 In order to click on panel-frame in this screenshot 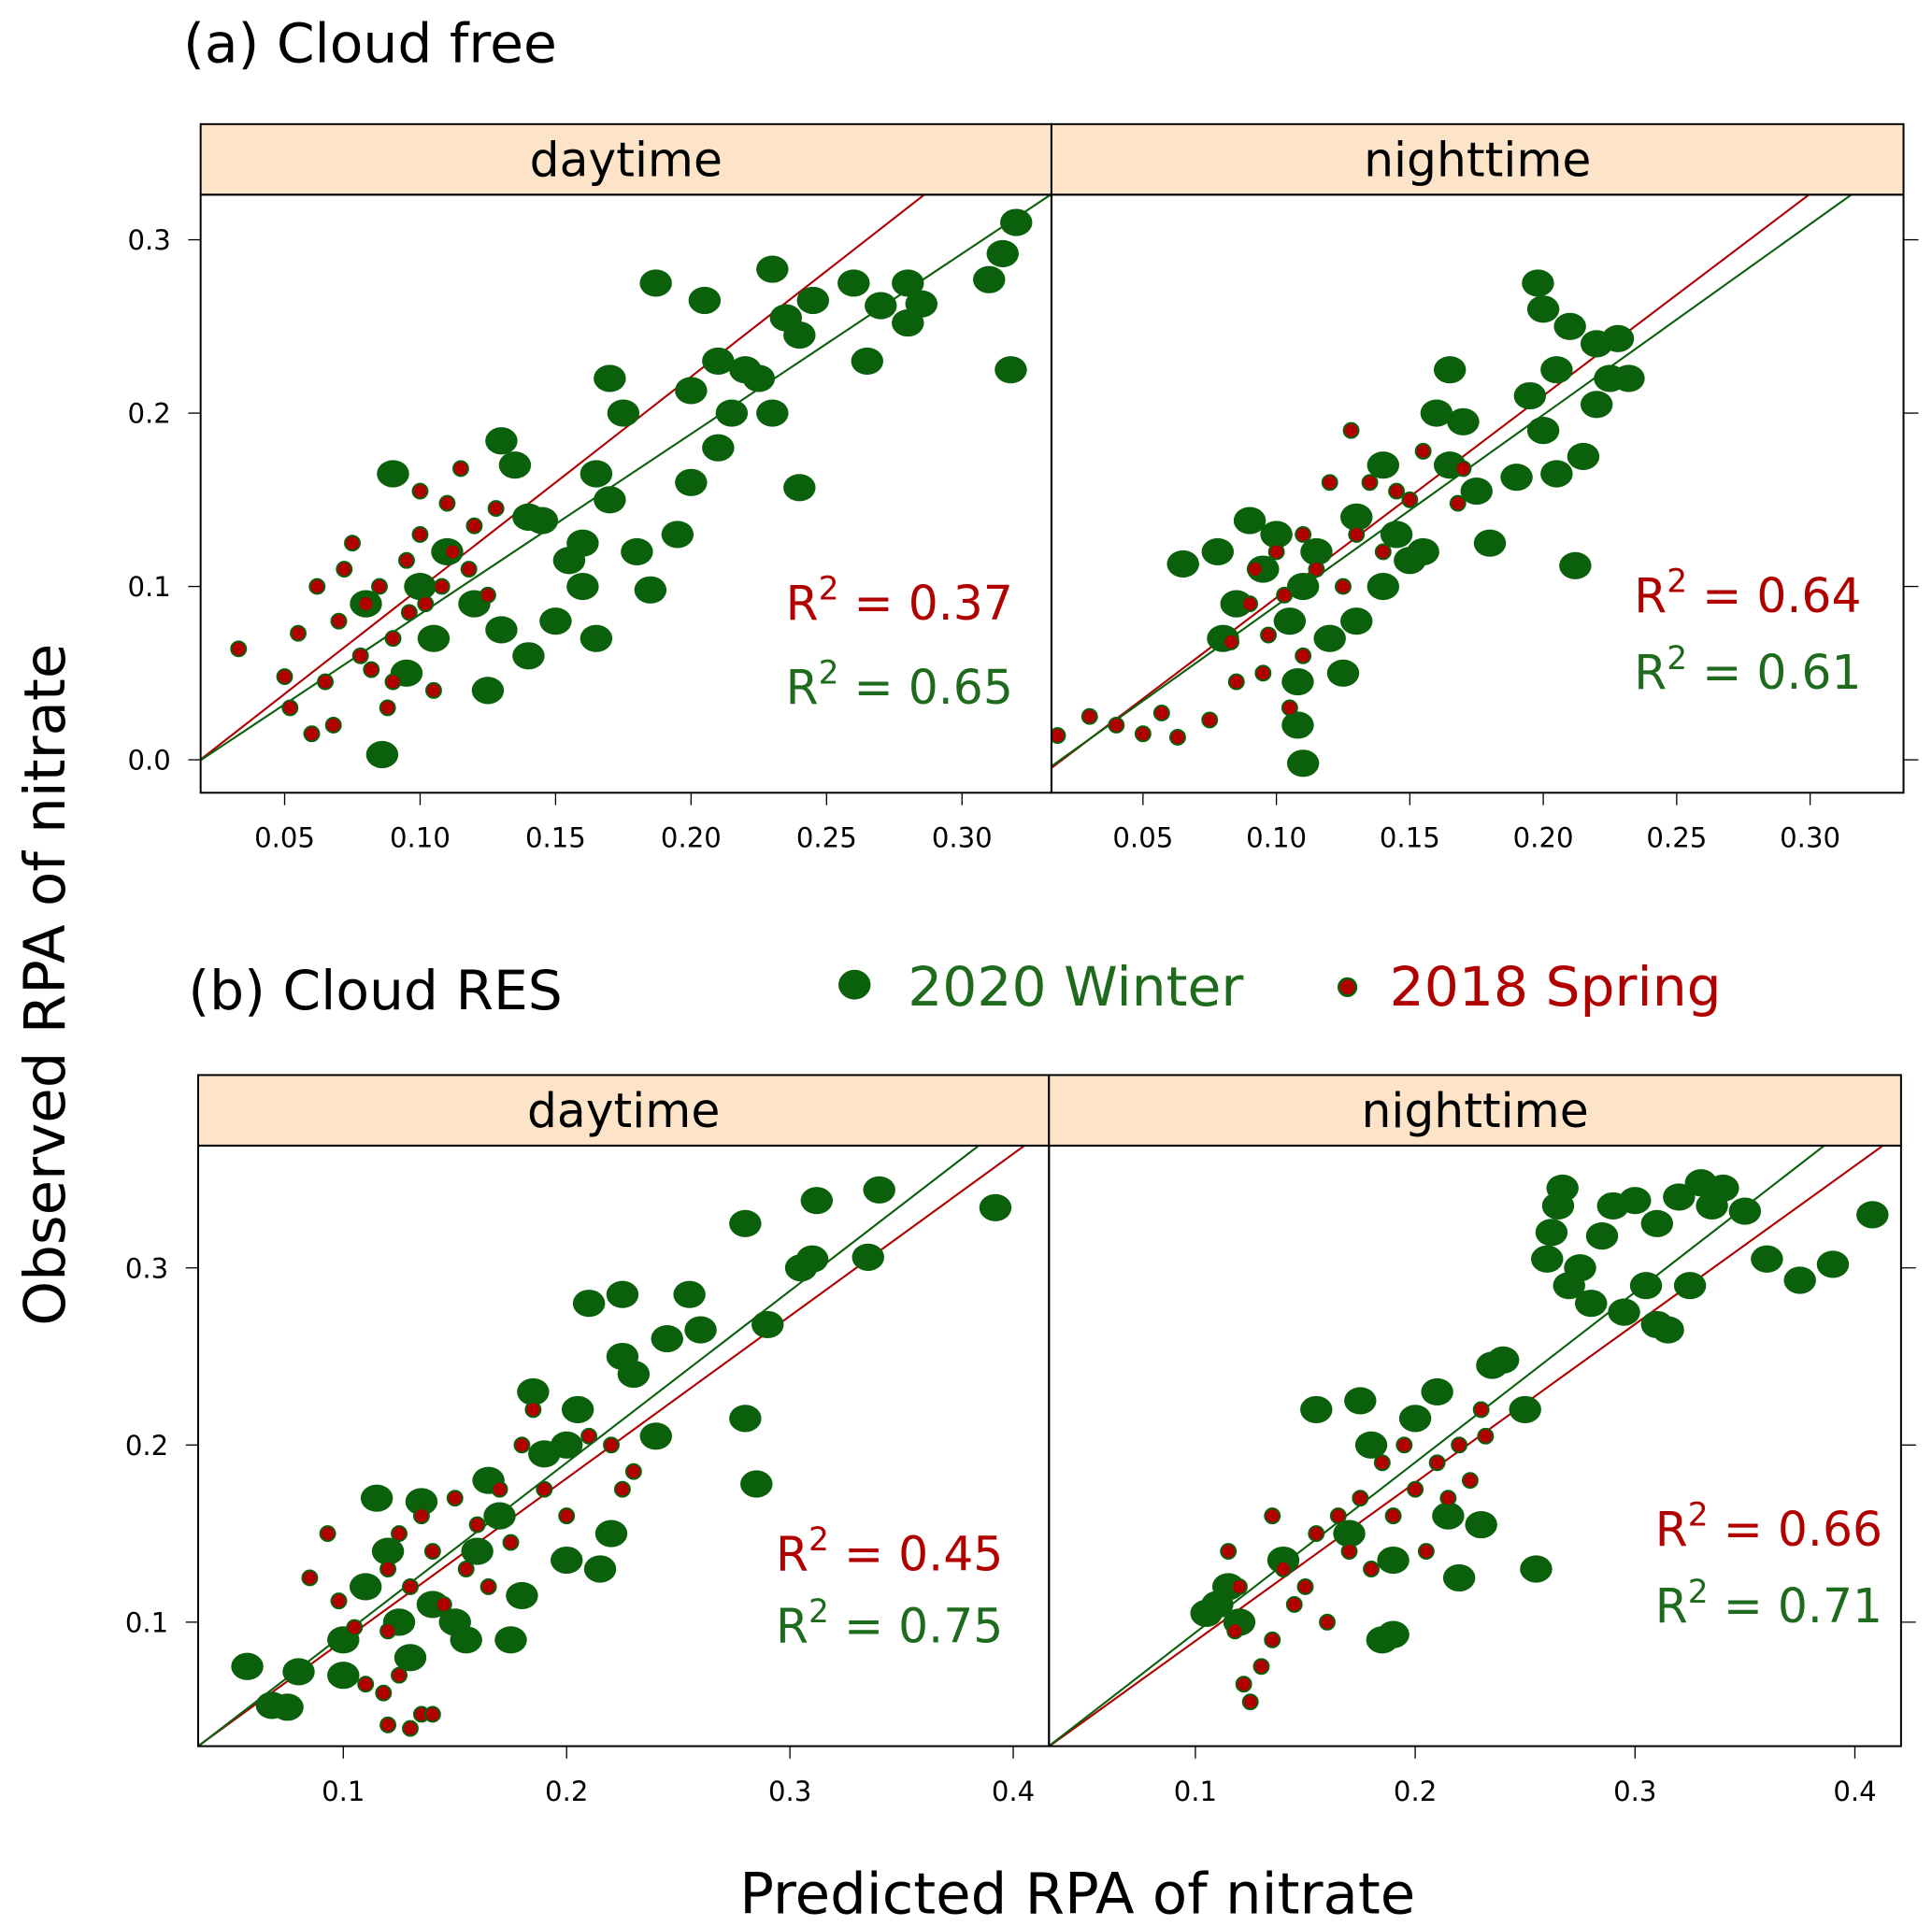, I will do `click(1475, 1446)`.